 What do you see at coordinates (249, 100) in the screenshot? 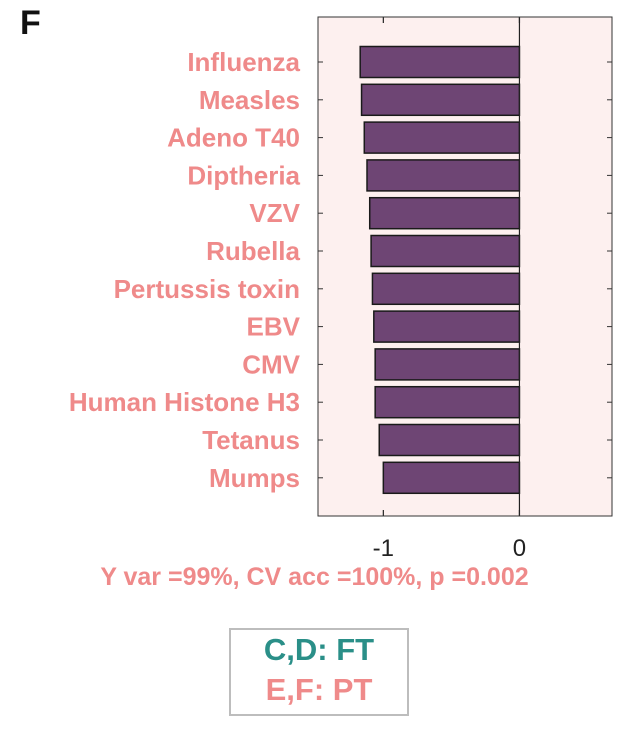
I see `category-label: Measles` at bounding box center [249, 100].